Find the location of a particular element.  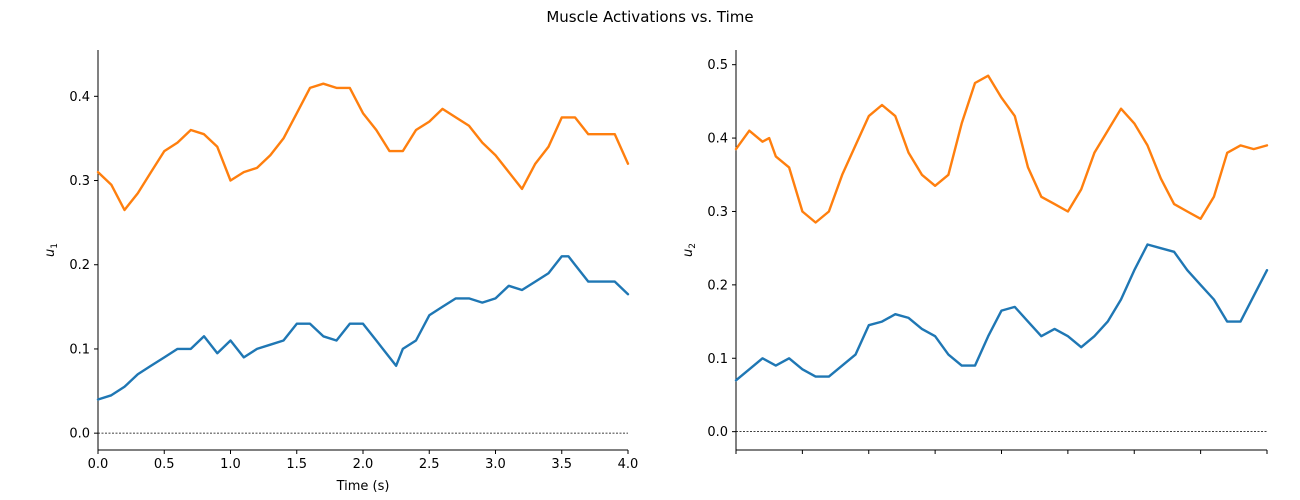

x-tick-label: 4.0 is located at coordinates (628, 464).